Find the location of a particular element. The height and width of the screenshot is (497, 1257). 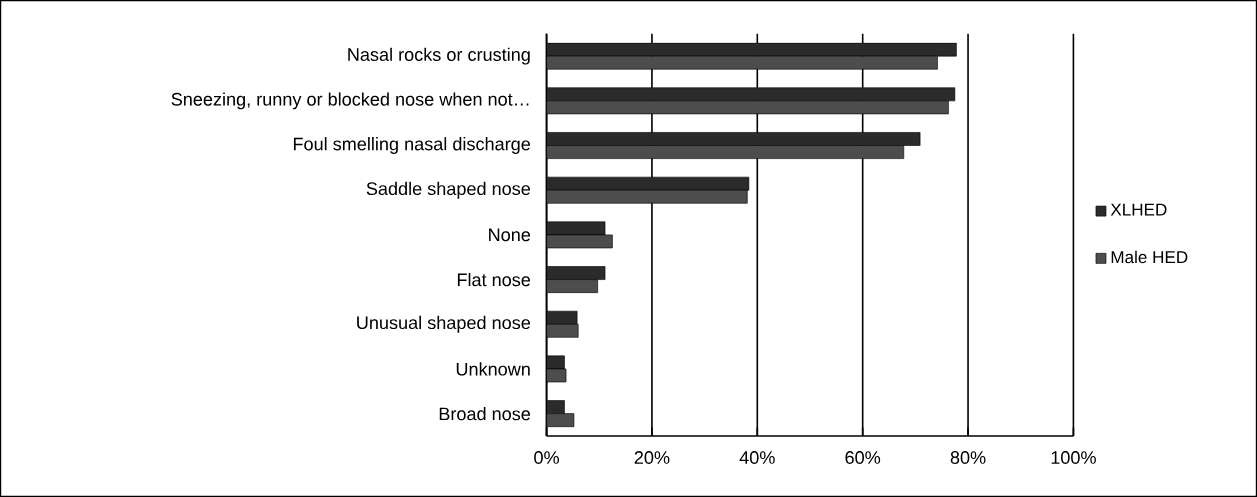

x-tick-label: 40% is located at coordinates (757, 457).